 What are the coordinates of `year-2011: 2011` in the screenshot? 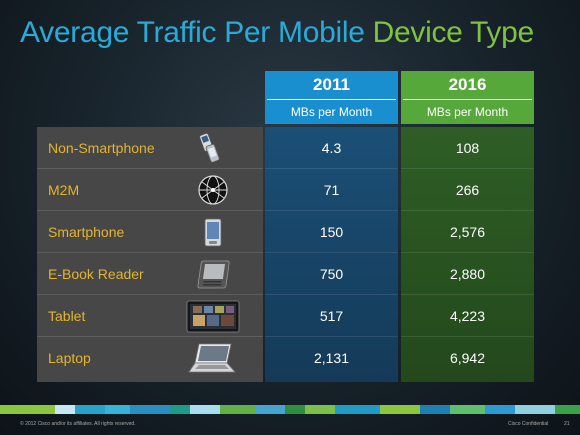 It's located at (331, 84).